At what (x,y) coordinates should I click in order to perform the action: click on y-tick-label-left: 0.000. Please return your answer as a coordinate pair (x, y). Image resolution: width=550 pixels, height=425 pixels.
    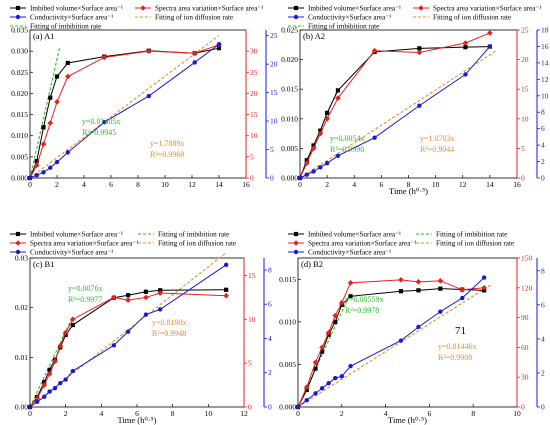
    Looking at the image, I should click on (287, 407).